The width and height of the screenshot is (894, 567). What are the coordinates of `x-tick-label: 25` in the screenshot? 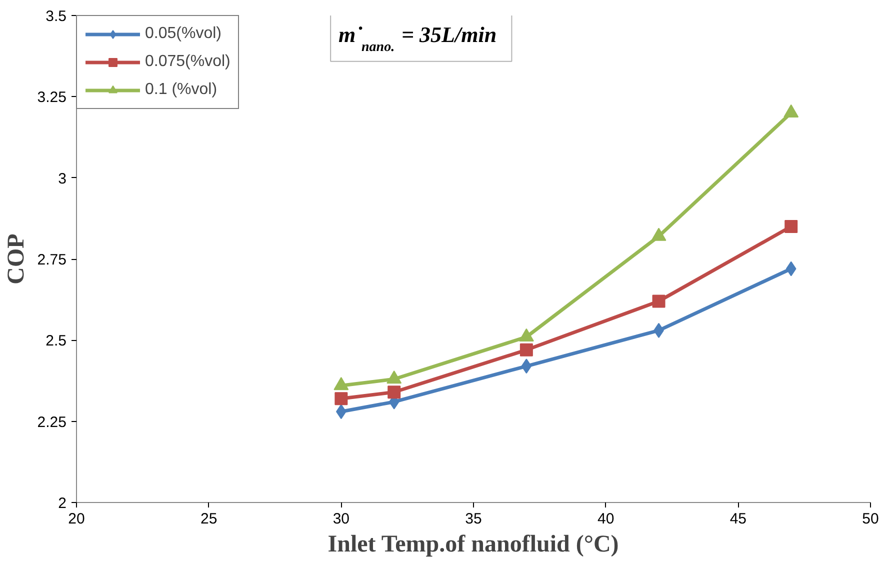 It's located at (209, 519).